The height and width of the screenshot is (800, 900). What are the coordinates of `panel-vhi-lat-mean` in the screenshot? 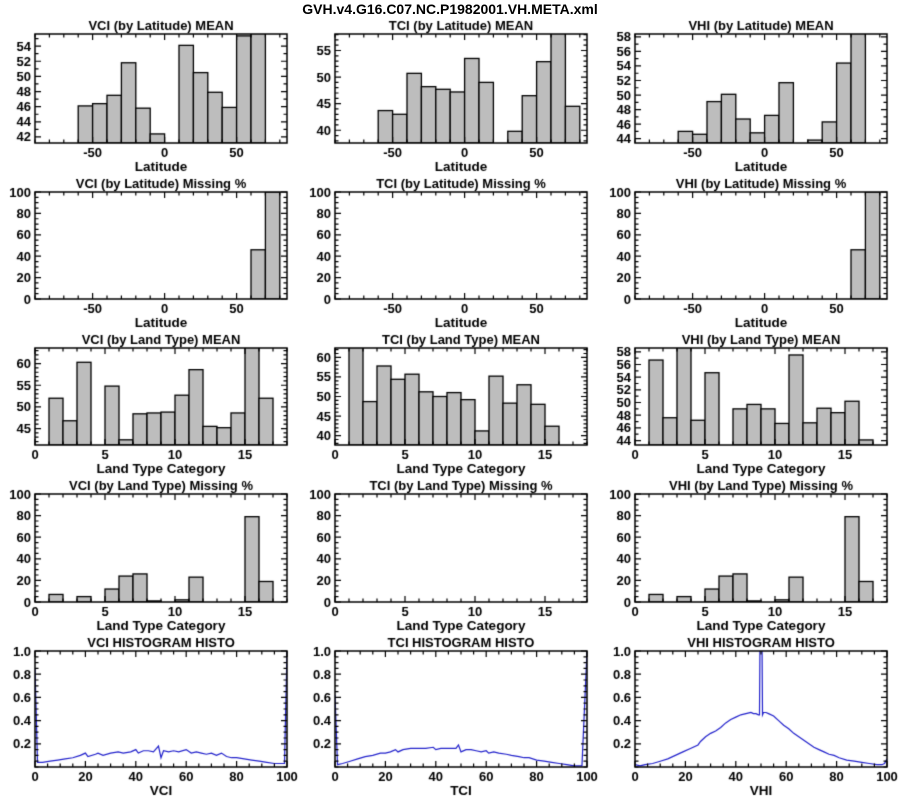 It's located at (750, 97).